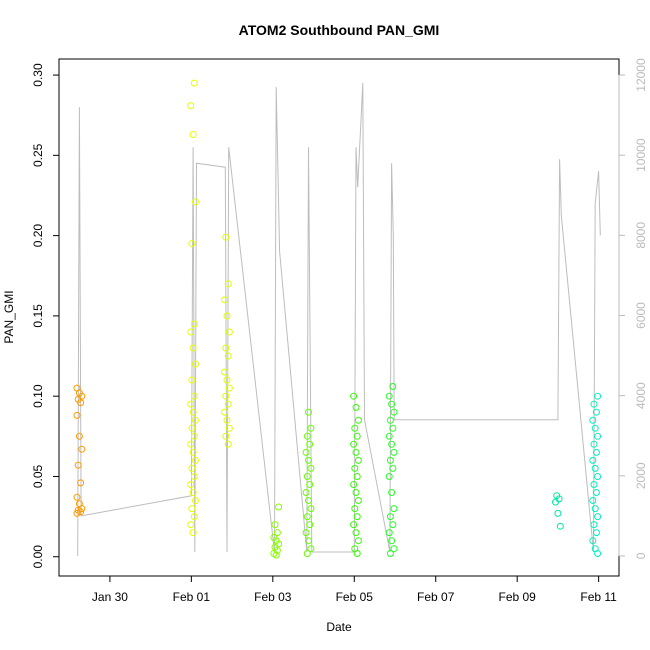 The width and height of the screenshot is (650, 650). What do you see at coordinates (38, 75) in the screenshot?
I see `y-tick-label: 0.30` at bounding box center [38, 75].